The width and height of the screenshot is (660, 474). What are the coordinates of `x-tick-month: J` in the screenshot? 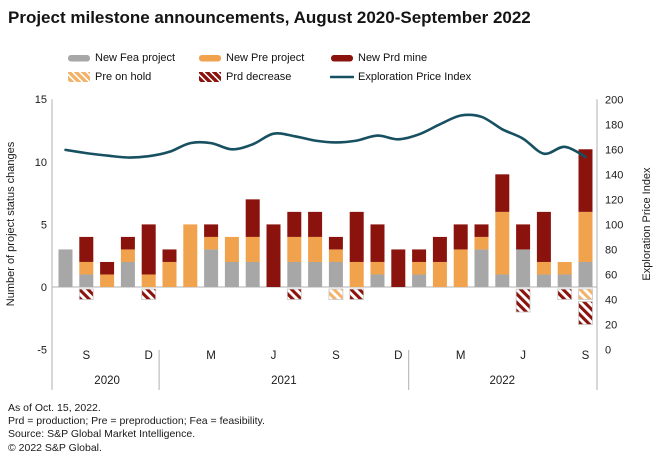 It's located at (523, 356).